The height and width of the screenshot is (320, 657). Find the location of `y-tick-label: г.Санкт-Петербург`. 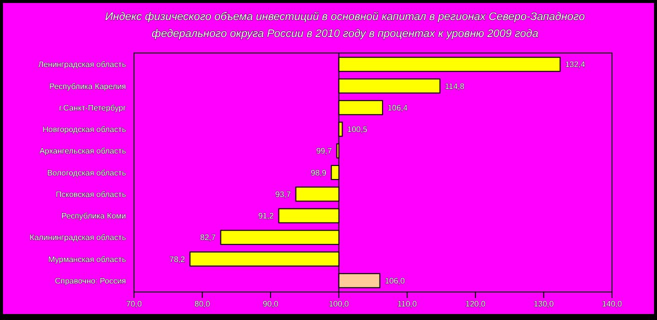

y-tick-label: г.Санкт-Петербург is located at coordinates (92, 107).